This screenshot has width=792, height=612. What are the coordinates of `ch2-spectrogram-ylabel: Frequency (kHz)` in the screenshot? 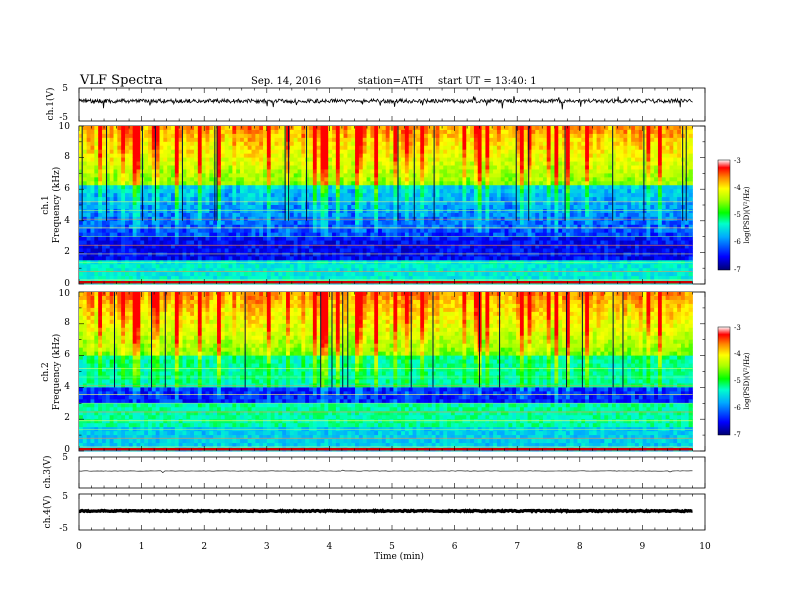 It's located at (56, 372).